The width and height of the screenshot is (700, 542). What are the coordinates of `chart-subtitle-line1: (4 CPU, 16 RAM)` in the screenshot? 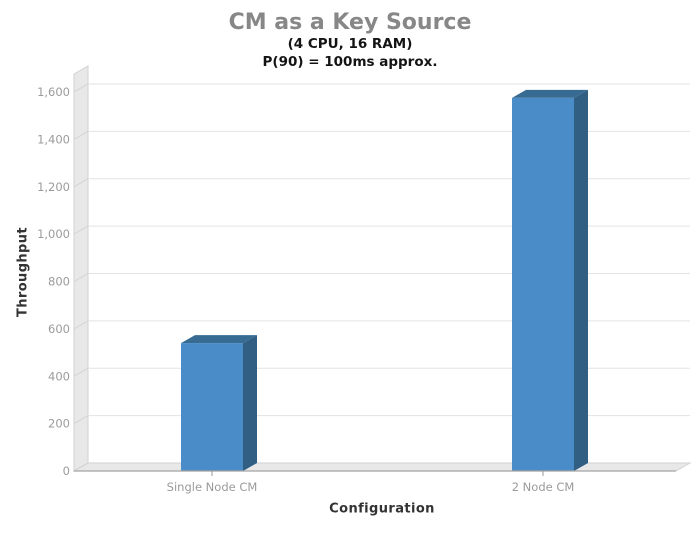 It's located at (350, 44).